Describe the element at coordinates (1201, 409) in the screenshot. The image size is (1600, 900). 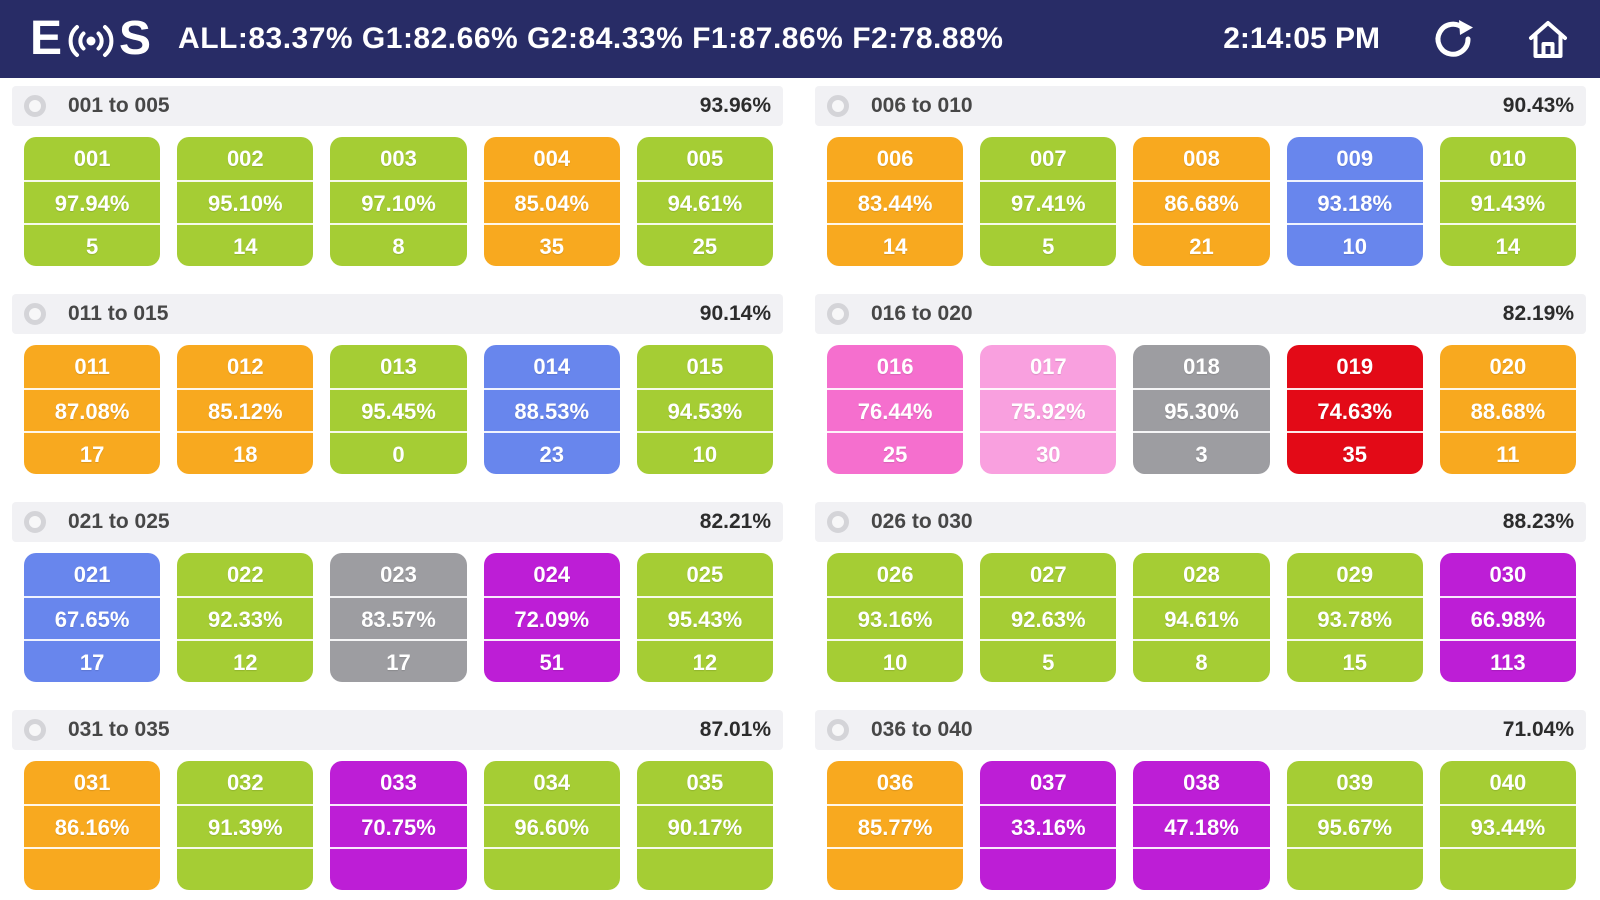
I see `station-tile: 018 95.30% 3` at that location.